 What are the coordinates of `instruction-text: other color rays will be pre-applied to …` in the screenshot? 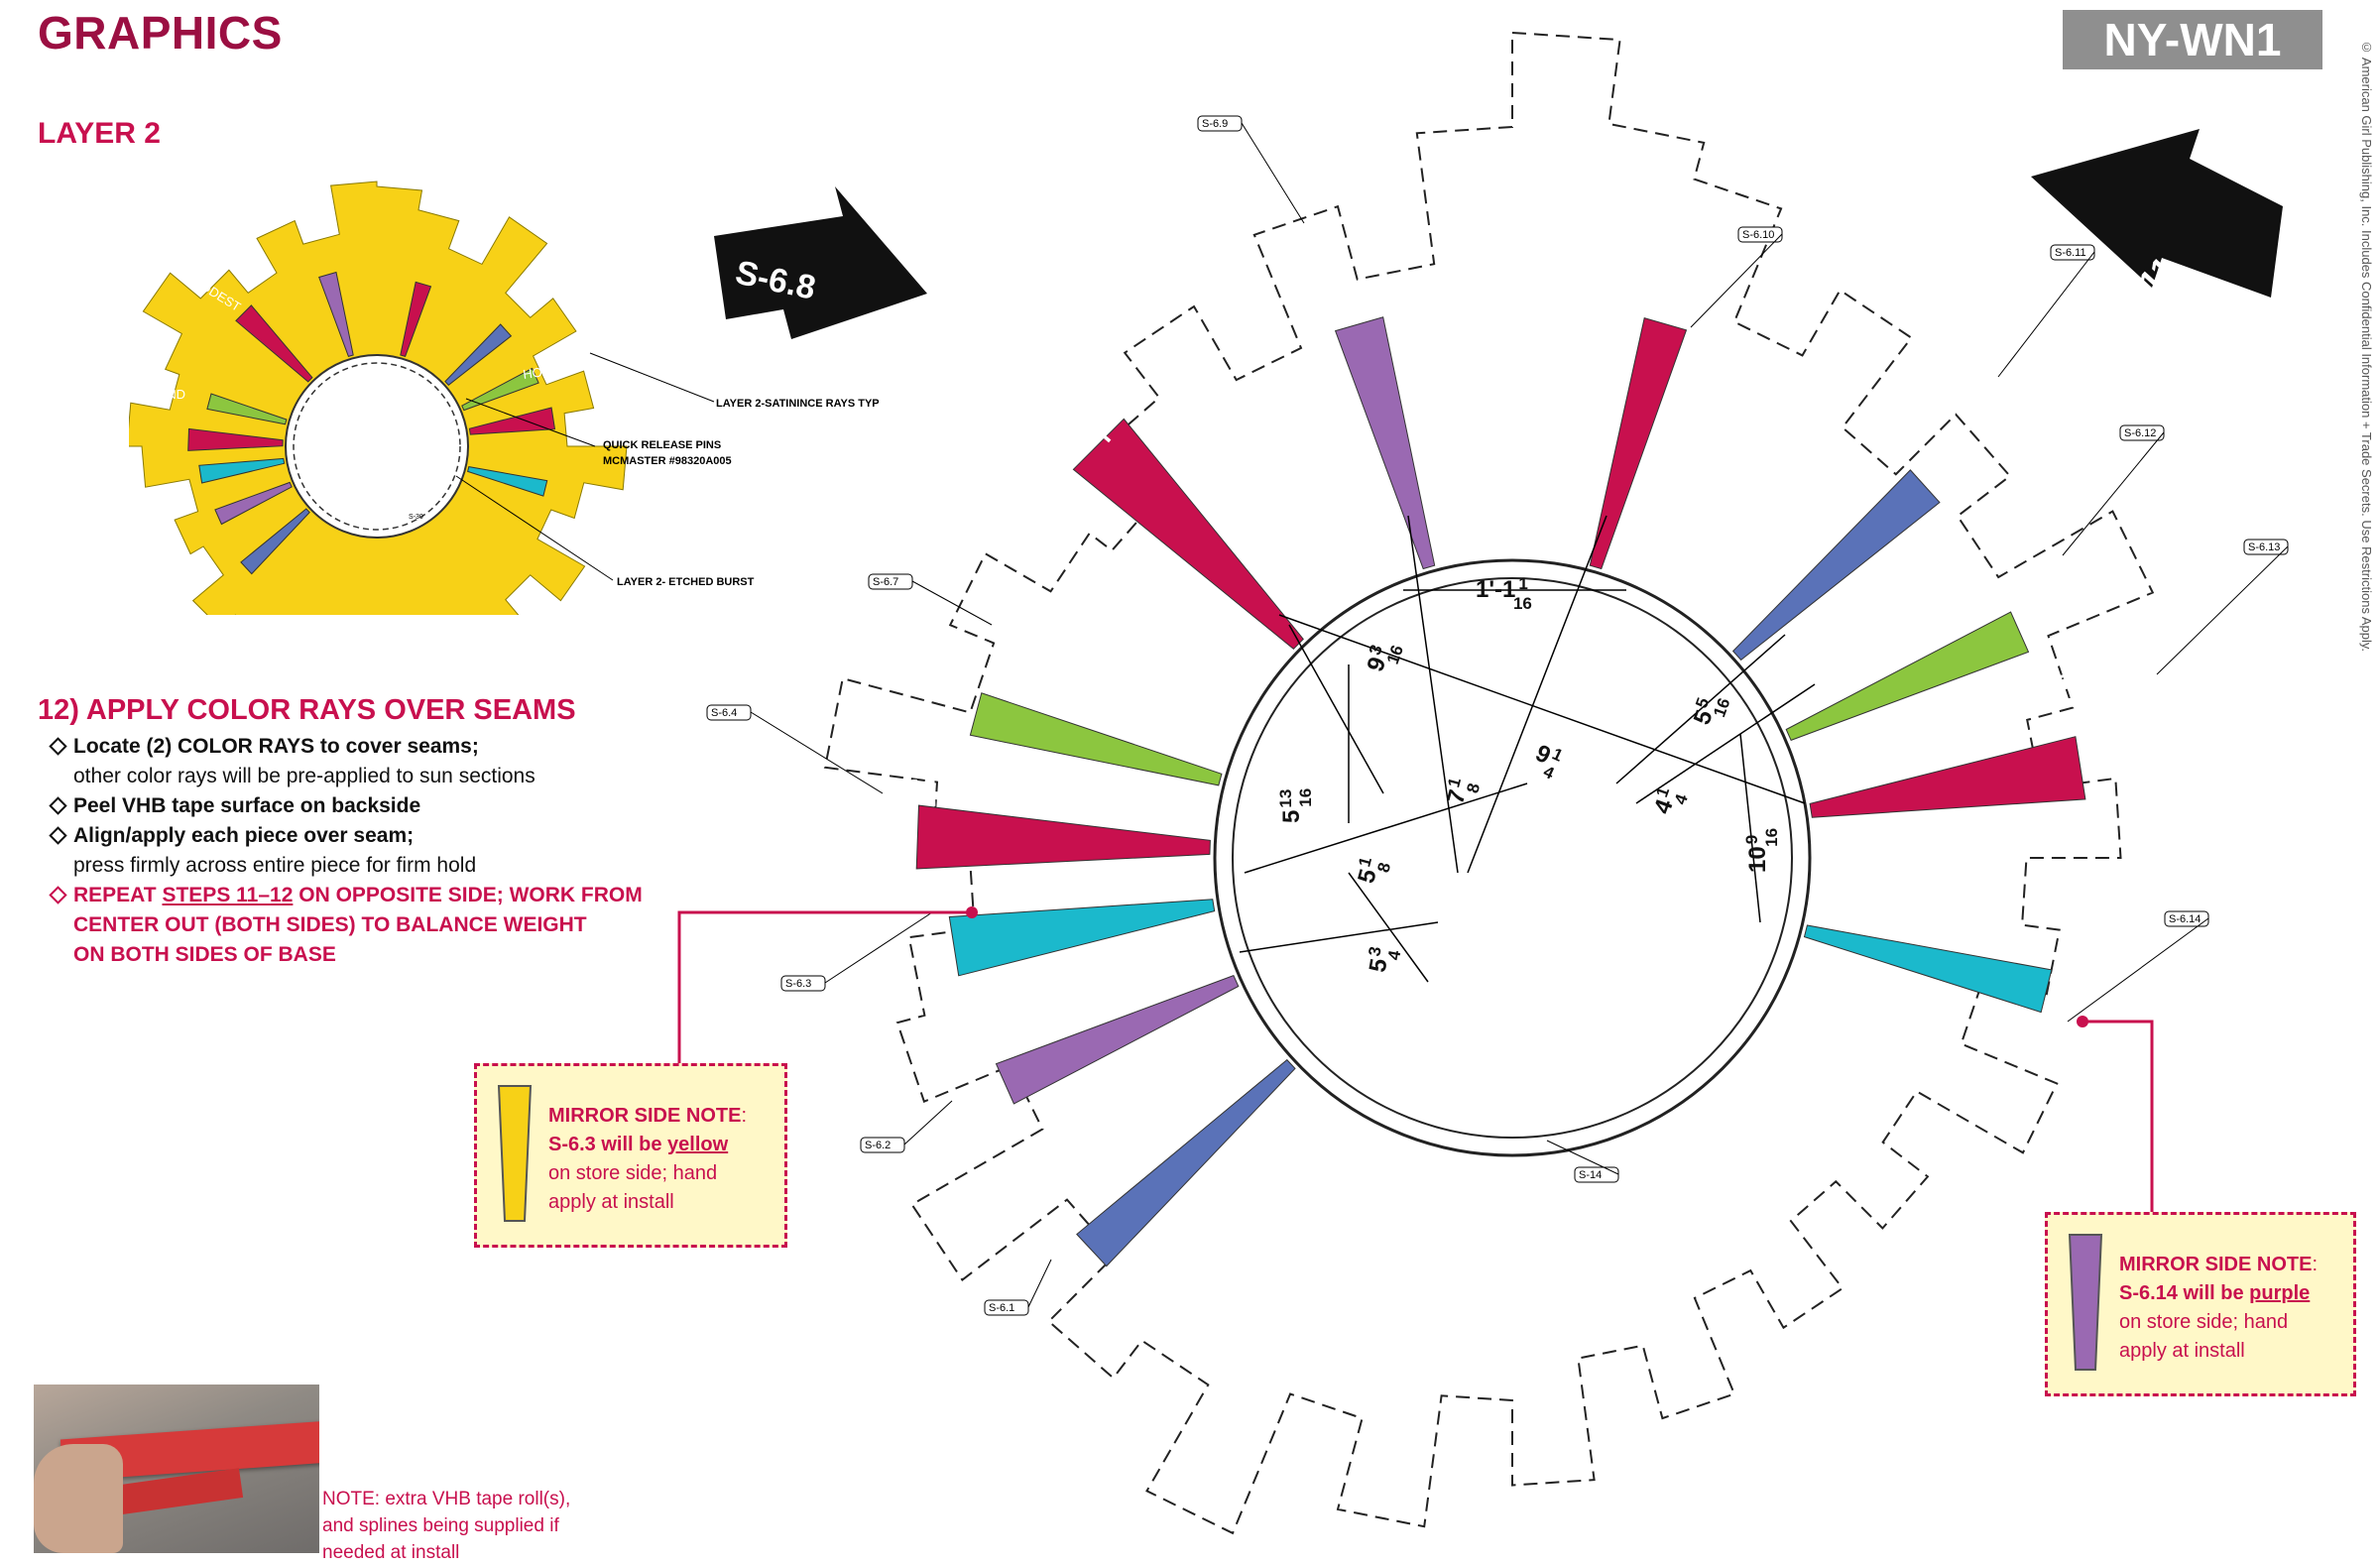 It's located at (304, 776).